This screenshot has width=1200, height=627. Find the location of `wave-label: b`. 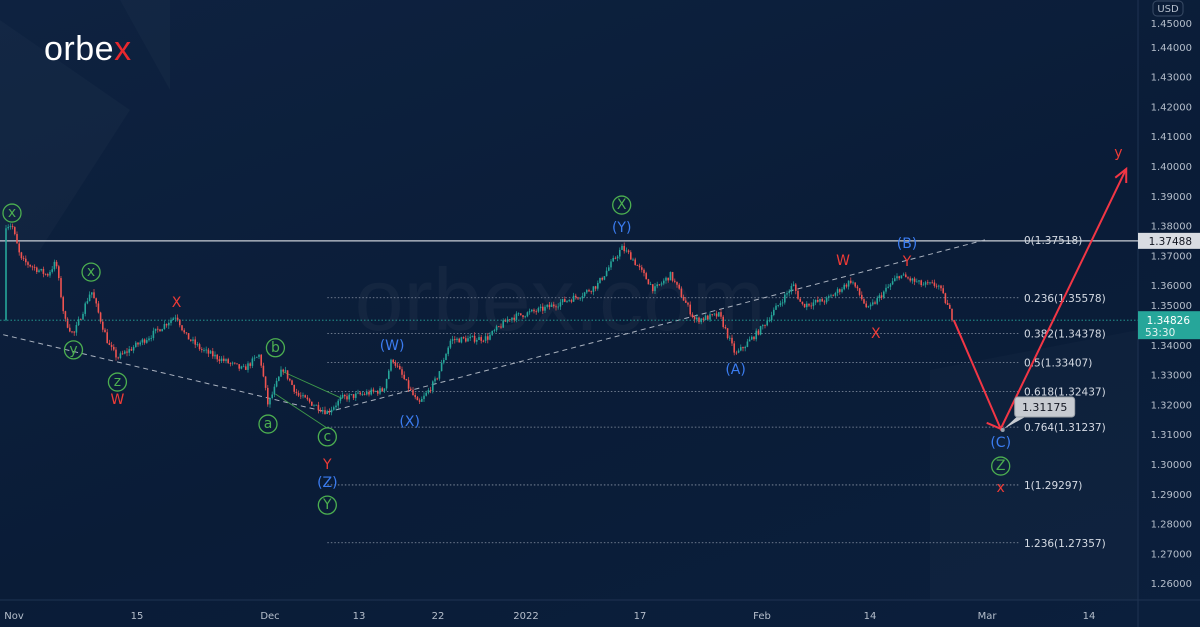

wave-label: b is located at coordinates (275, 348).